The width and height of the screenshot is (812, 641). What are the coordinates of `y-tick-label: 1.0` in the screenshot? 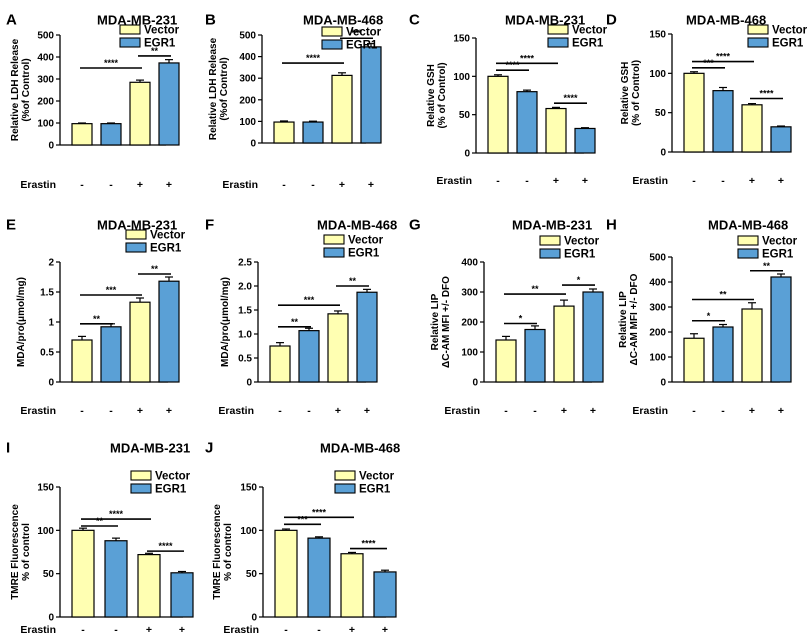 It's located at (245, 335).